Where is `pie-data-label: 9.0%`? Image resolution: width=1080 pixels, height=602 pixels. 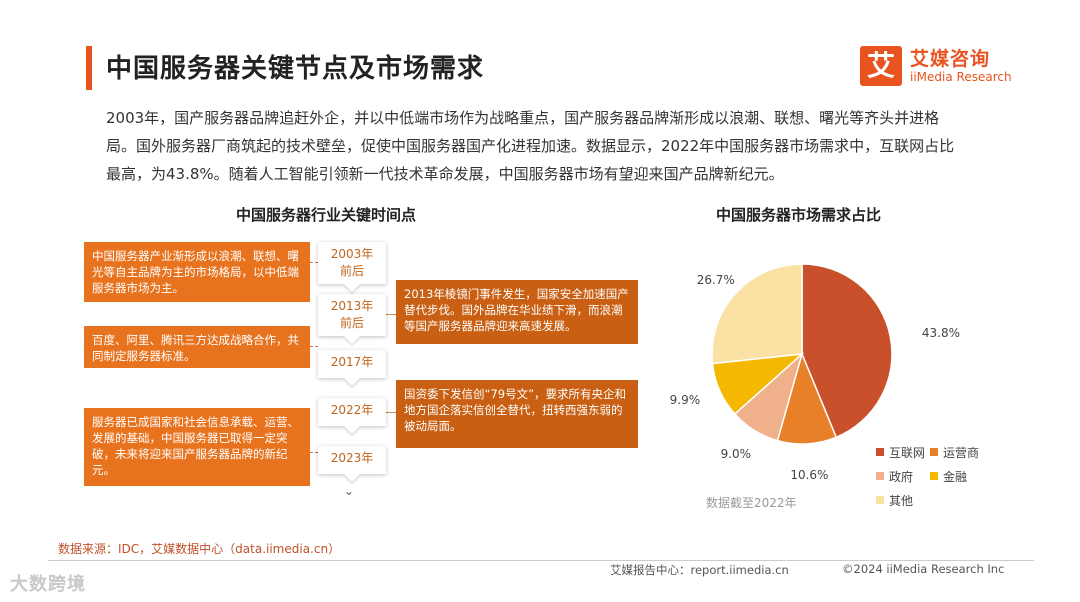 pie-data-label: 9.0% is located at coordinates (736, 453).